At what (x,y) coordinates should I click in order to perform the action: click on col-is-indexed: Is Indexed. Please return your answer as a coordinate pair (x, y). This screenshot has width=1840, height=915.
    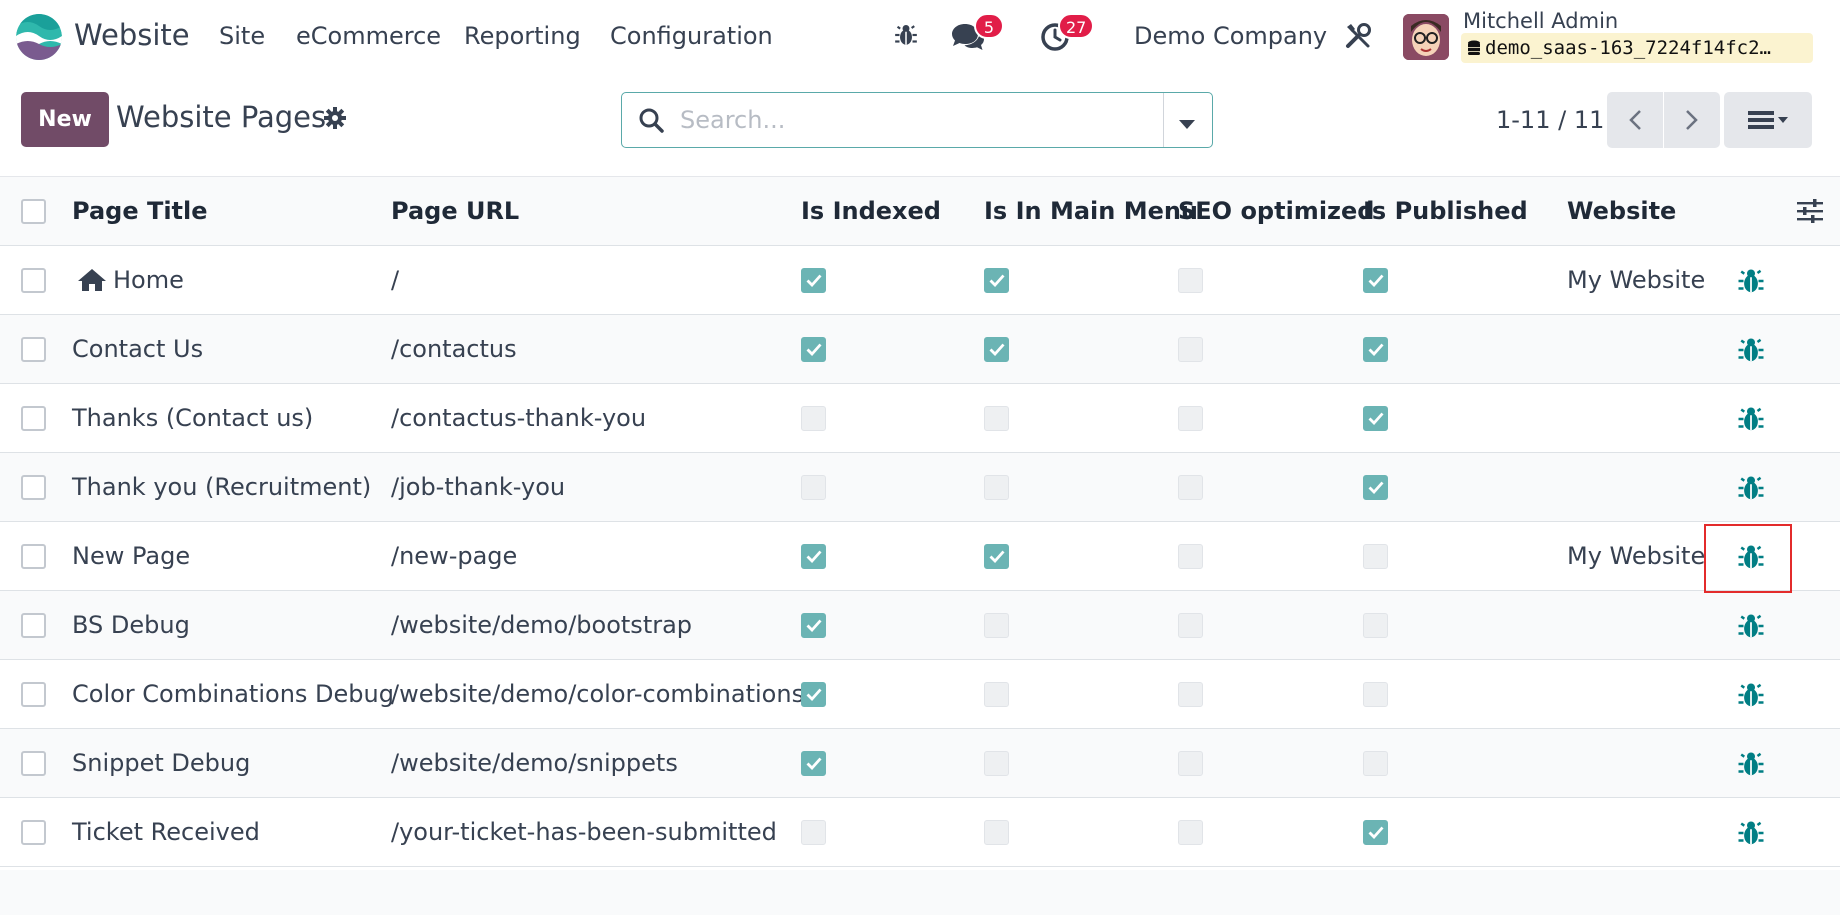
    Looking at the image, I should click on (871, 211).